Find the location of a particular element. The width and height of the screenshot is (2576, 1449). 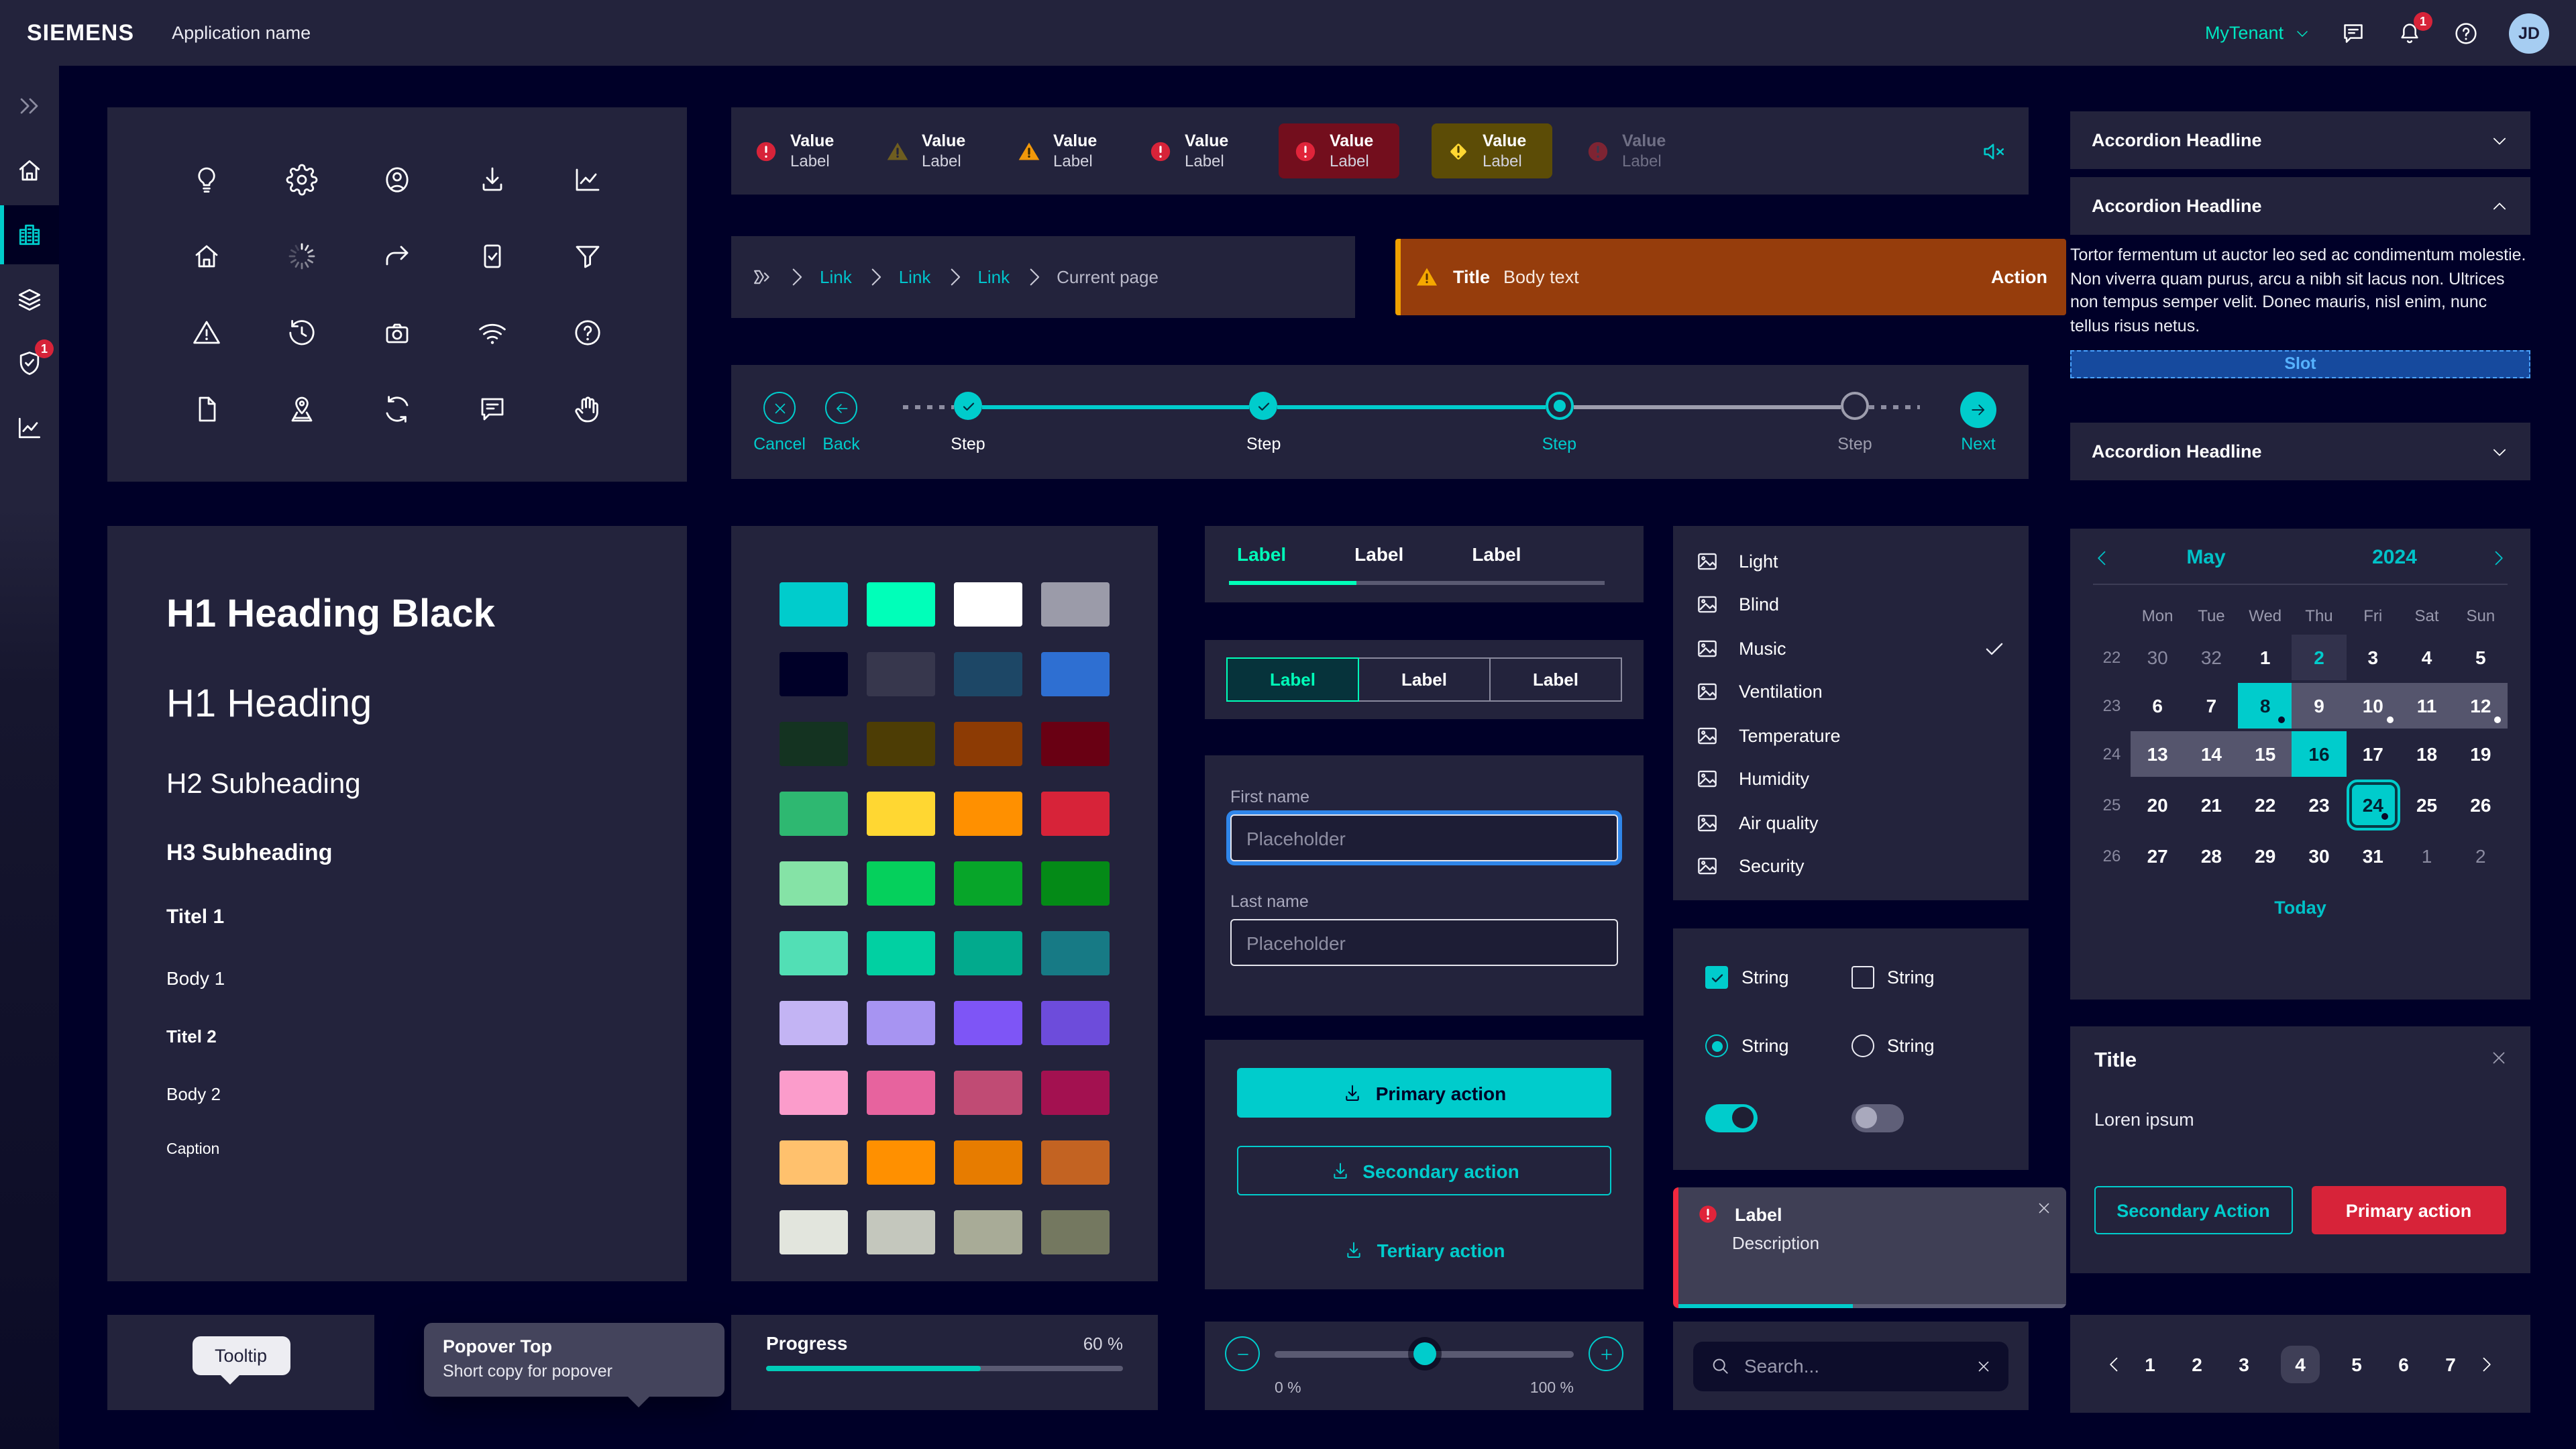

page-button: 2 is located at coordinates (2197, 1364).